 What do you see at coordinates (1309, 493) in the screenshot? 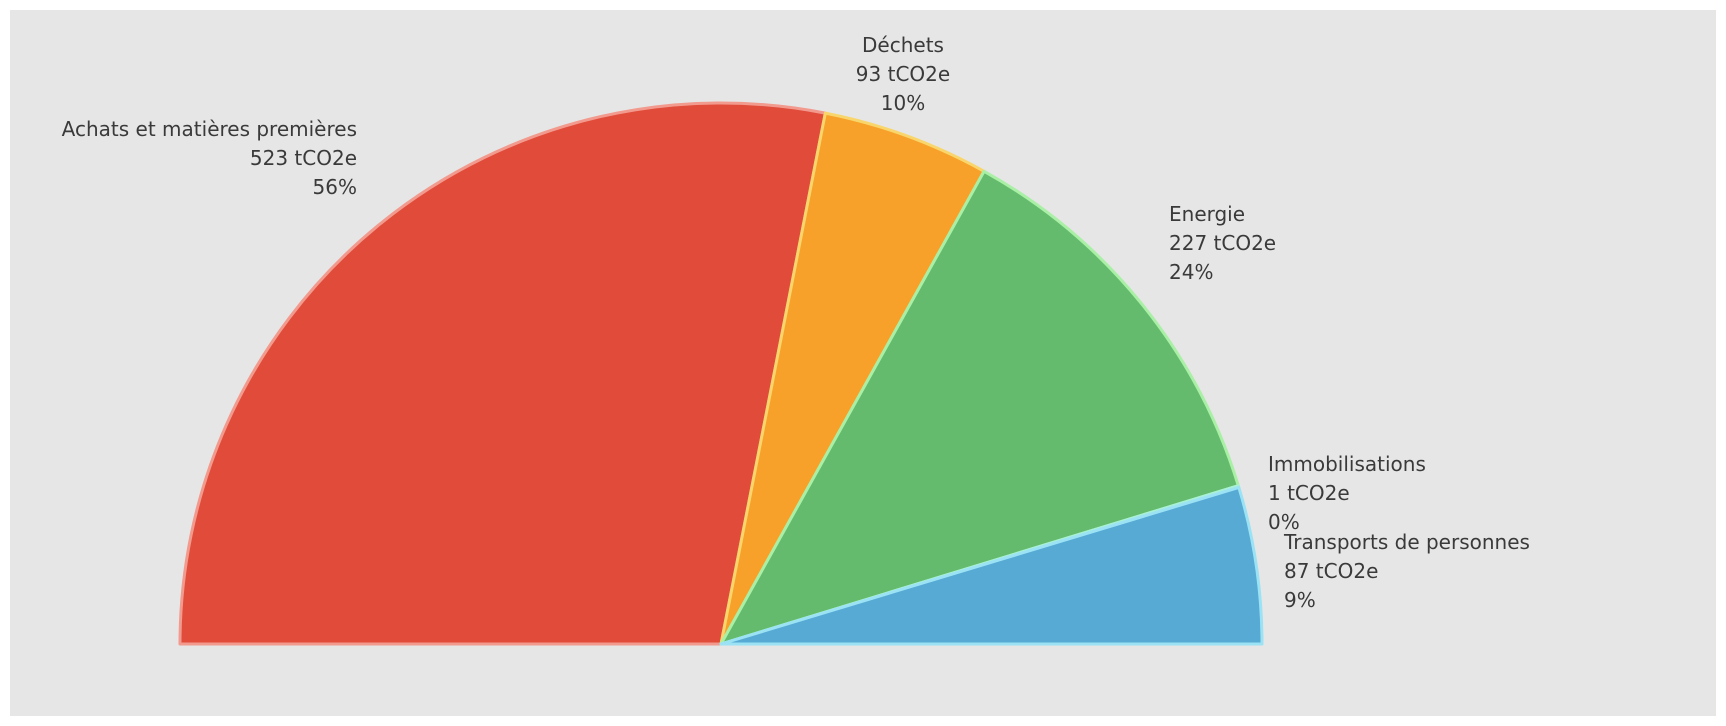
I see `slice-value-label: 1 tCO2e` at bounding box center [1309, 493].